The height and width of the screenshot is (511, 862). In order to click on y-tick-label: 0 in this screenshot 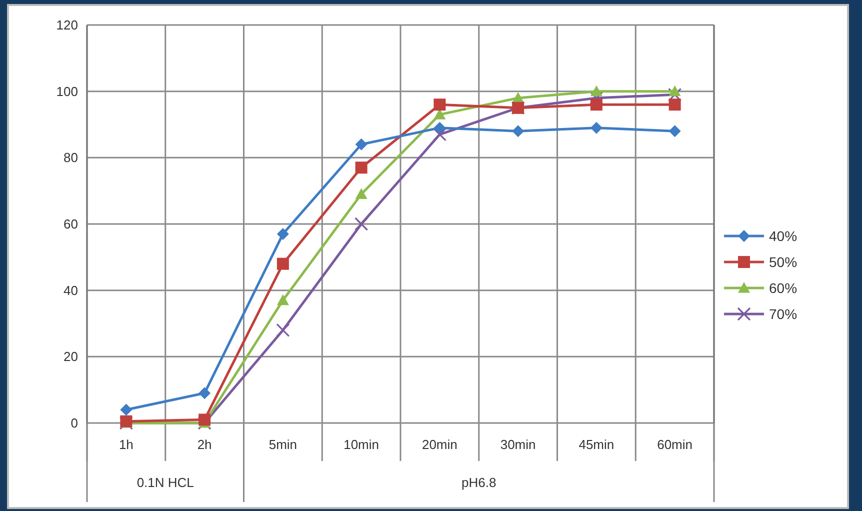, I will do `click(74, 423)`.